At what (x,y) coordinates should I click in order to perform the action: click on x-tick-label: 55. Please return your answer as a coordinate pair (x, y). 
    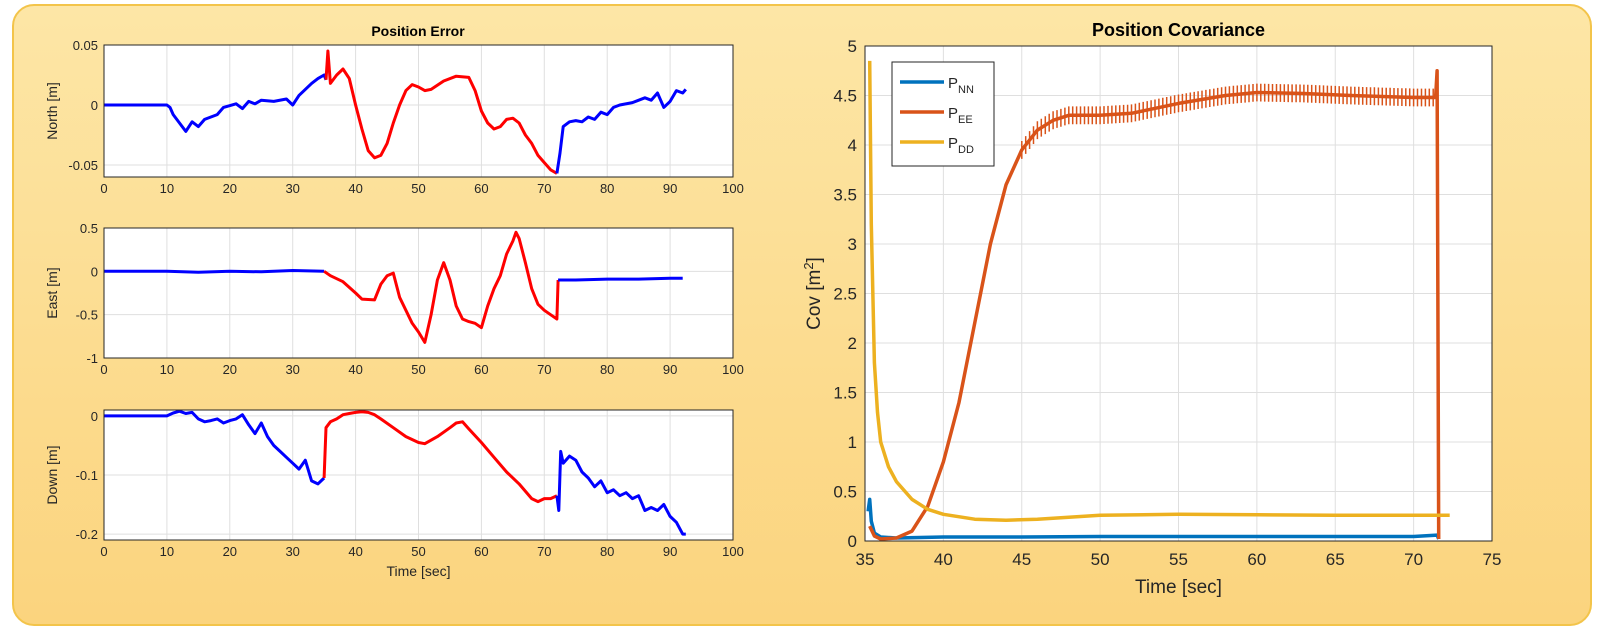
    Looking at the image, I should click on (1178, 559).